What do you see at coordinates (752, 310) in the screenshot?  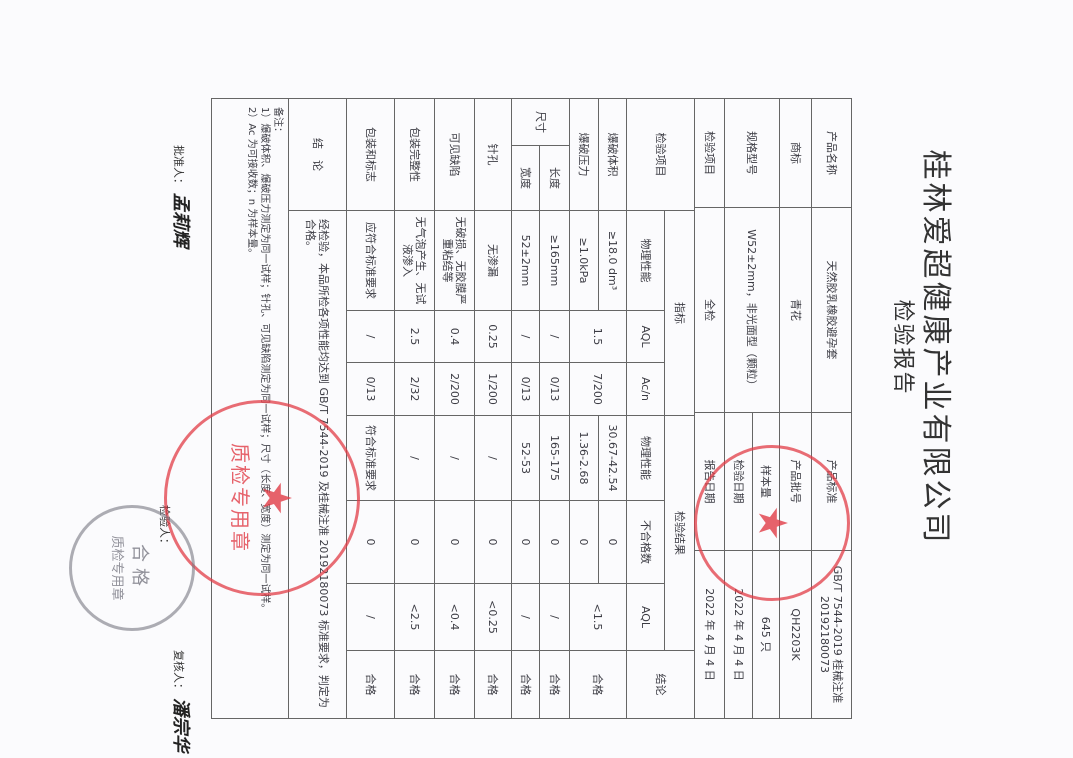 I see `spec: W52±2mm，非光面型（颗粒）` at bounding box center [752, 310].